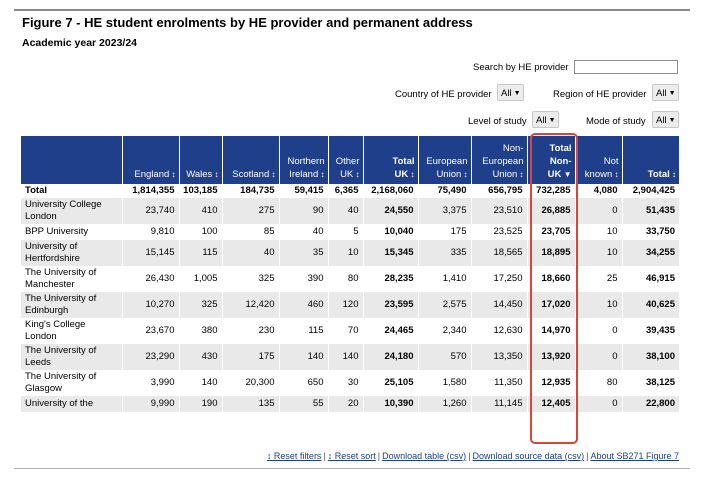 This screenshot has width=708, height=484. Describe the element at coordinates (351, 456) in the screenshot. I see `footer-link: ↕ Reset sort` at that location.